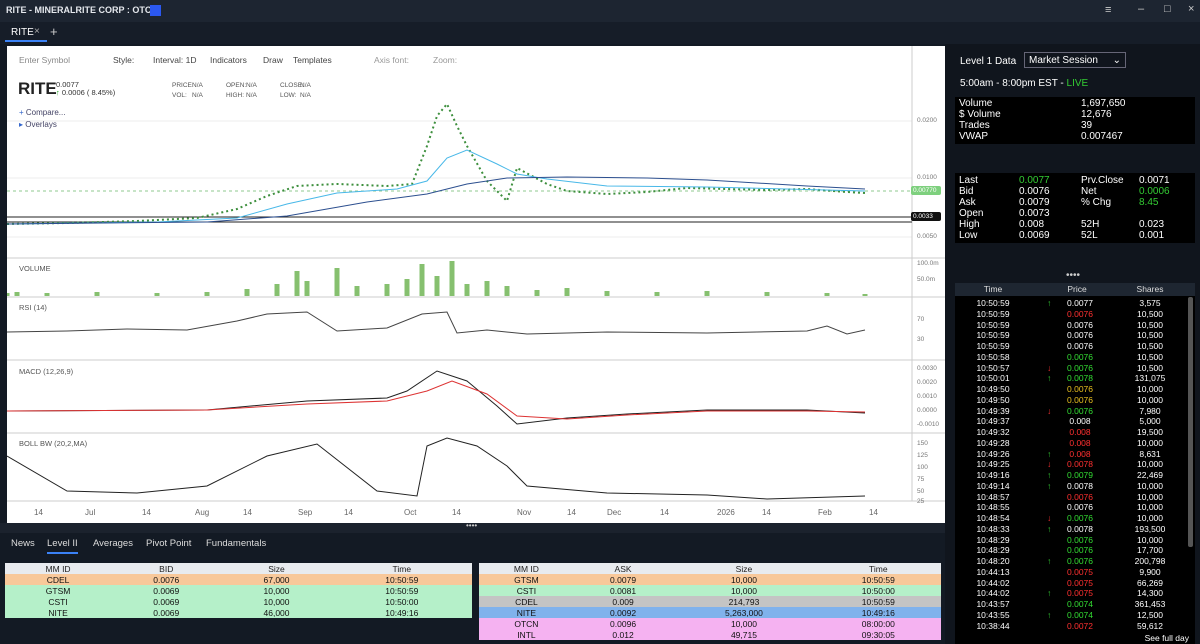 The height and width of the screenshot is (644, 1200). What do you see at coordinates (22, 32) in the screenshot?
I see `tab-label: RITE` at bounding box center [22, 32].